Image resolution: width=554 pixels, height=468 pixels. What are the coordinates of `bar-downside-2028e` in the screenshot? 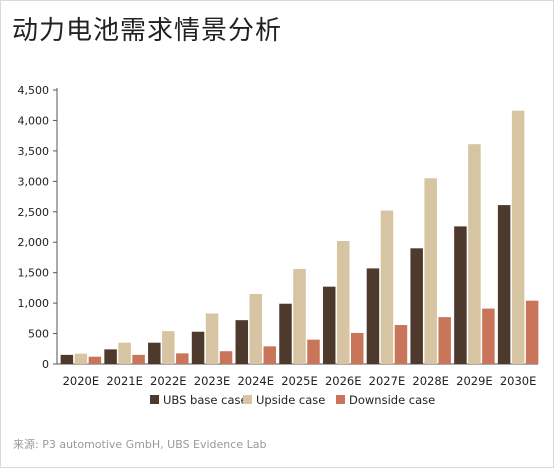 It's located at (444, 340).